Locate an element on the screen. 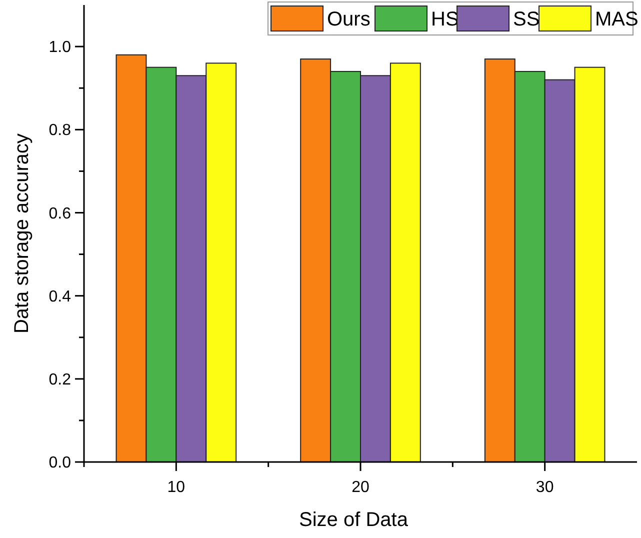  y-axis-title: Data storage accuracy is located at coordinates (22, 233).